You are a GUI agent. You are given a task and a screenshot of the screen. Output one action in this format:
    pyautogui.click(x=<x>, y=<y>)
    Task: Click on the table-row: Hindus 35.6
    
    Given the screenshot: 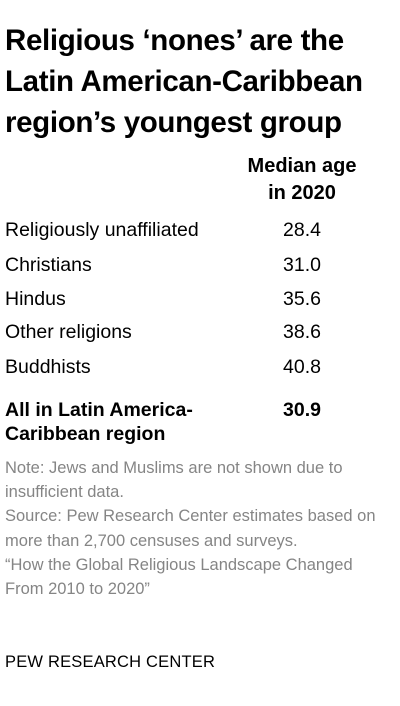 What is the action you would take?
    pyautogui.click(x=197, y=299)
    